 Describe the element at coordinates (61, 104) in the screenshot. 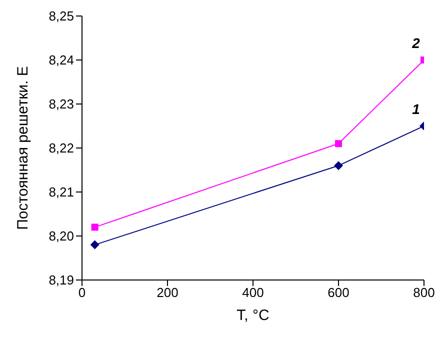

I see `y-tick-label: 8,23` at that location.